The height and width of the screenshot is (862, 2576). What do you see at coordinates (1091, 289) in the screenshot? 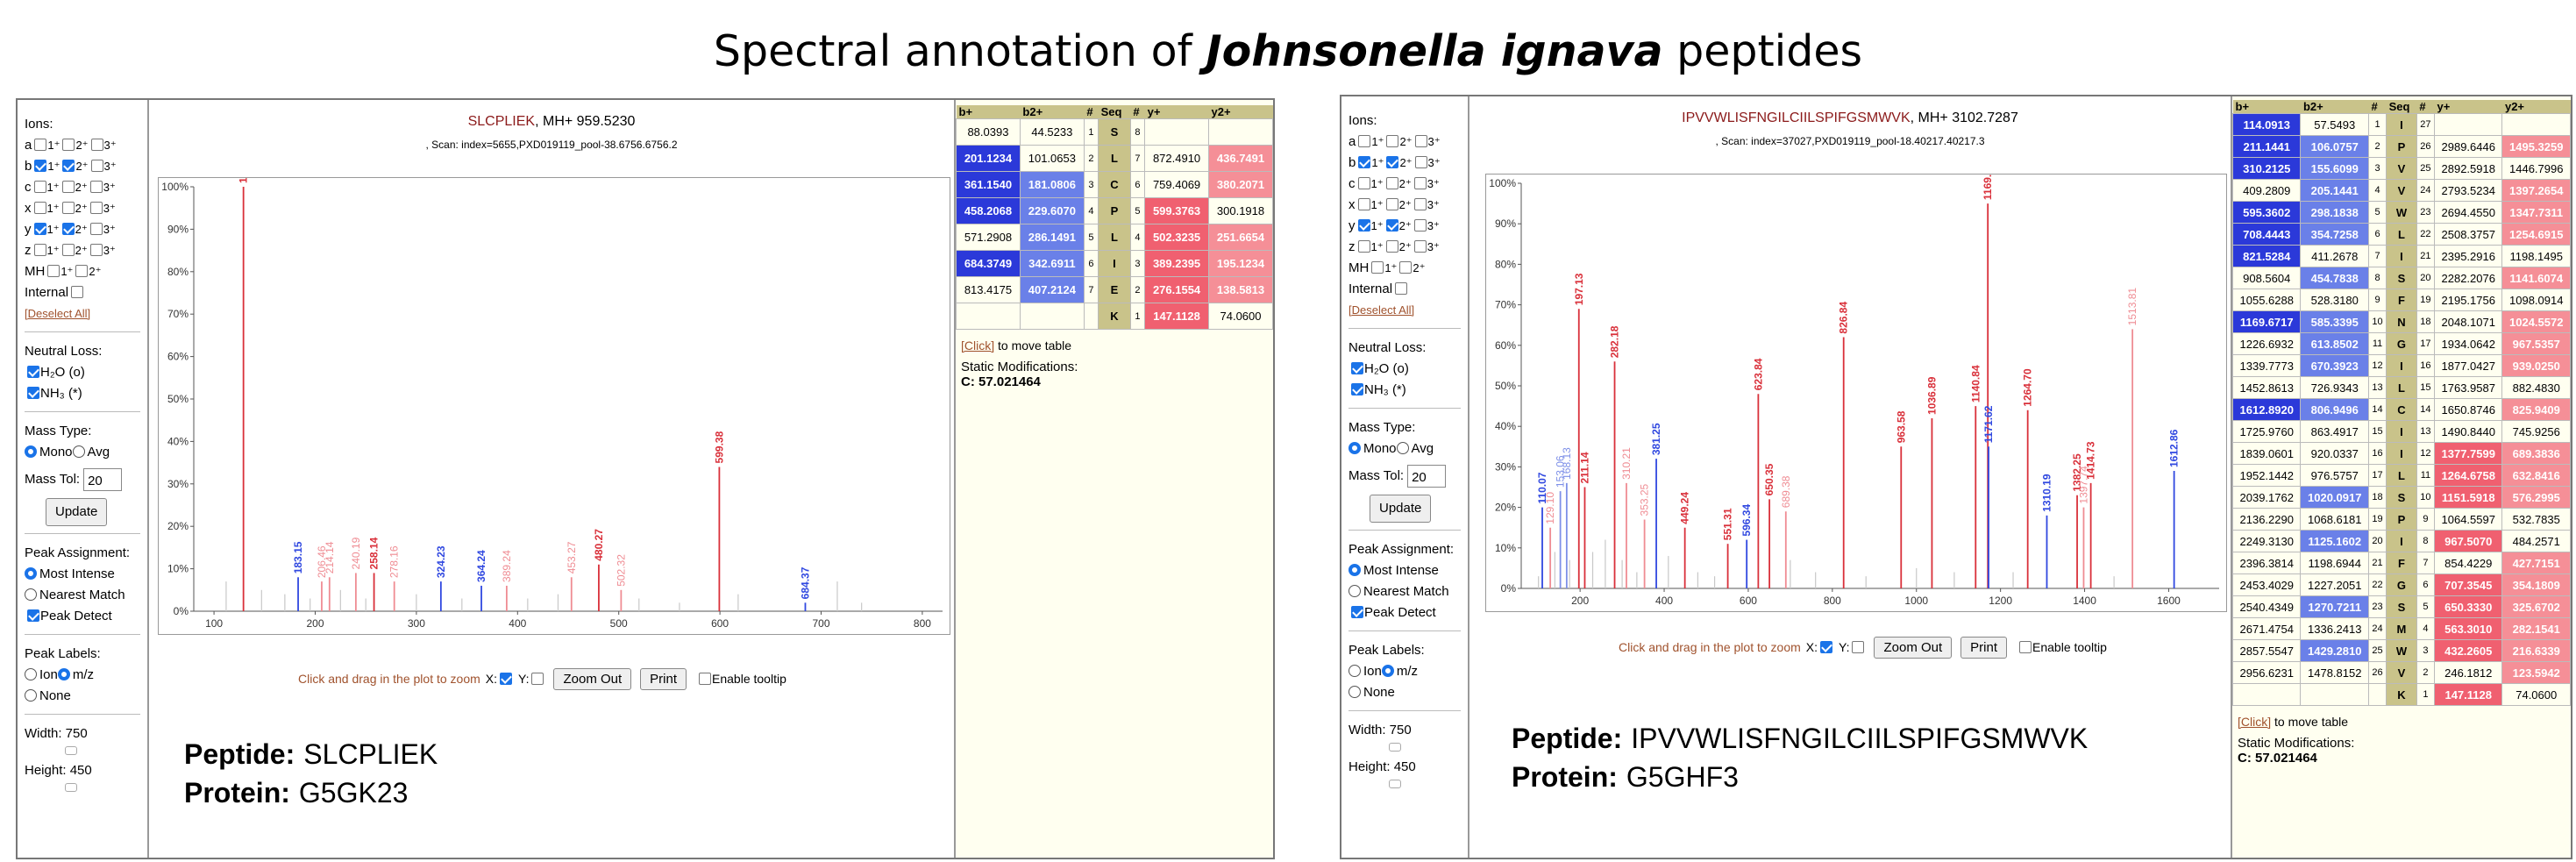
I see `residue-index-cell: 7` at bounding box center [1091, 289].